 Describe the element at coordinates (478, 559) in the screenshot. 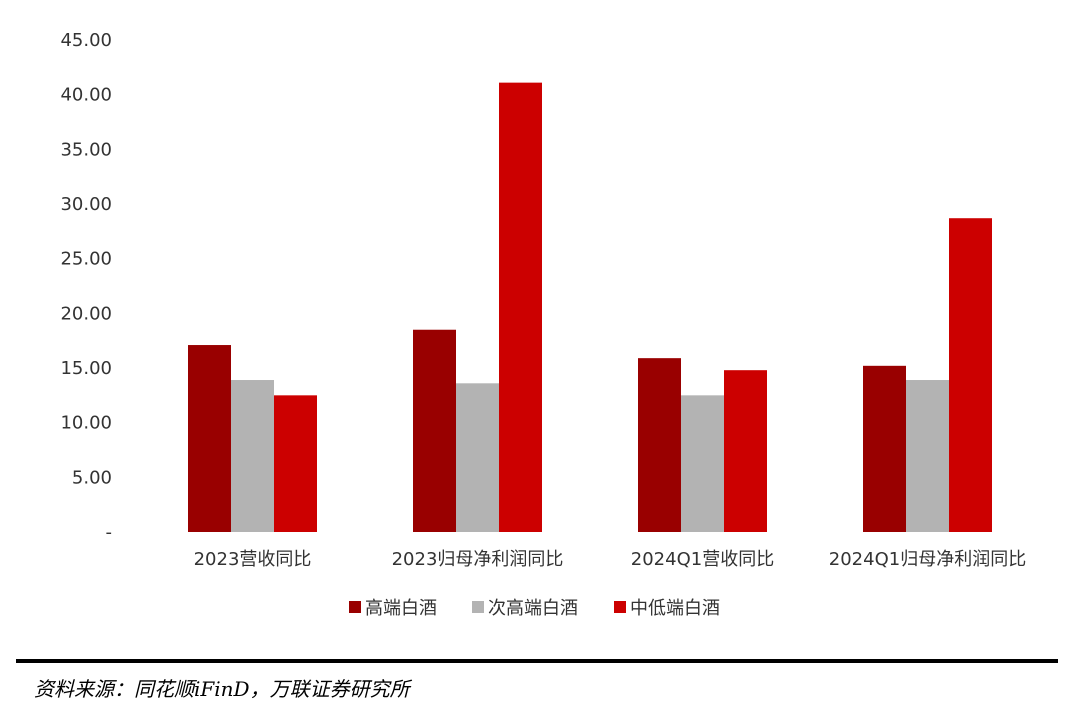

I see `x-category-label: 2023归母净利润同比` at that location.